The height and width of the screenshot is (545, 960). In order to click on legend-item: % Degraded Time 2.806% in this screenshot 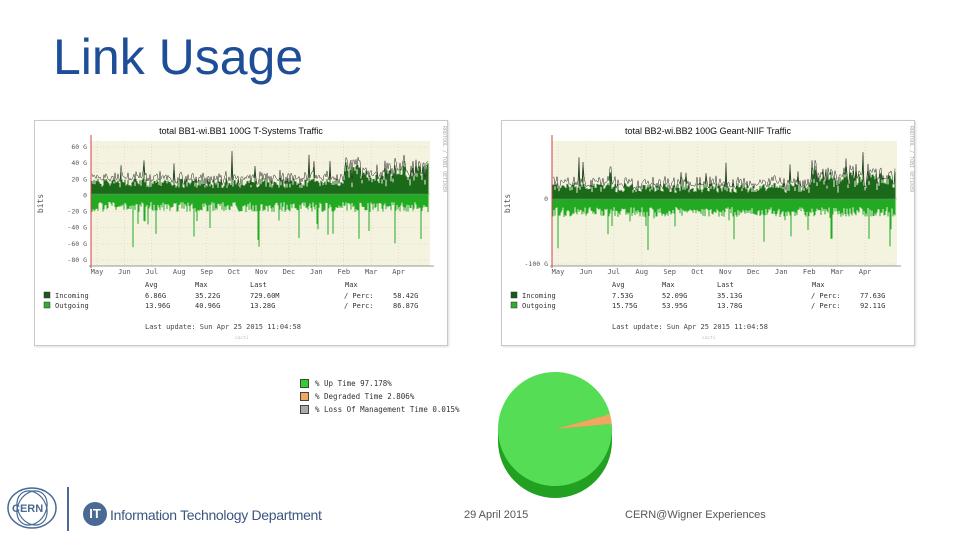, I will do `click(380, 396)`.